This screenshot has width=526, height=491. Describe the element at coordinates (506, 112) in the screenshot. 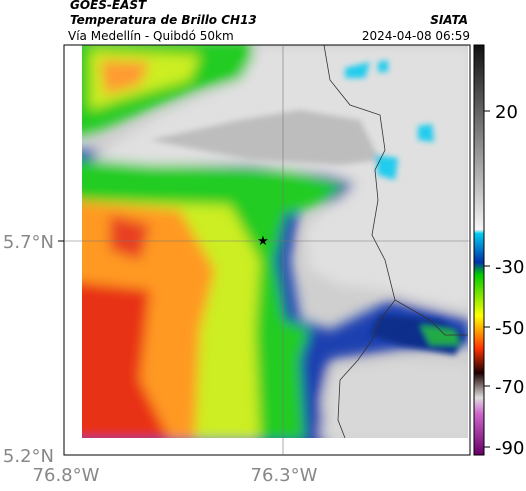

I see `colorbar-label: 20` at that location.